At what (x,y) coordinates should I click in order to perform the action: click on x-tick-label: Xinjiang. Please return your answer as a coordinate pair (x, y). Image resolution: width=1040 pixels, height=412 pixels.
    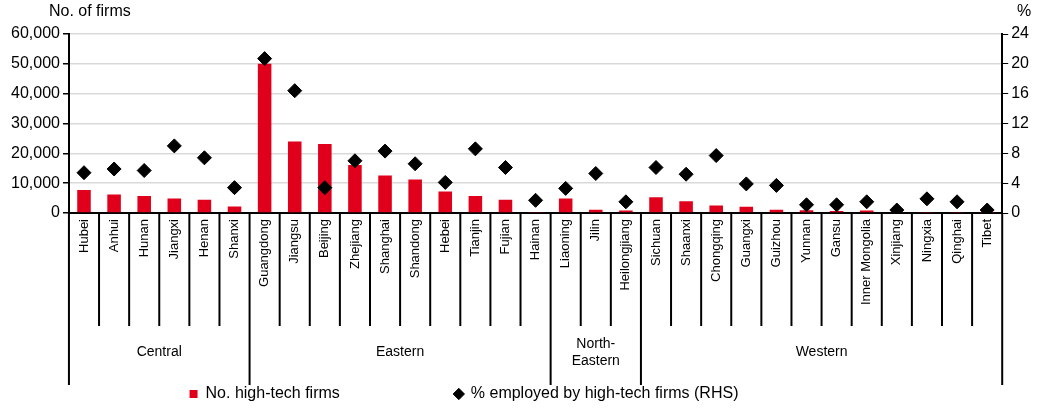
    Looking at the image, I should click on (896, 242).